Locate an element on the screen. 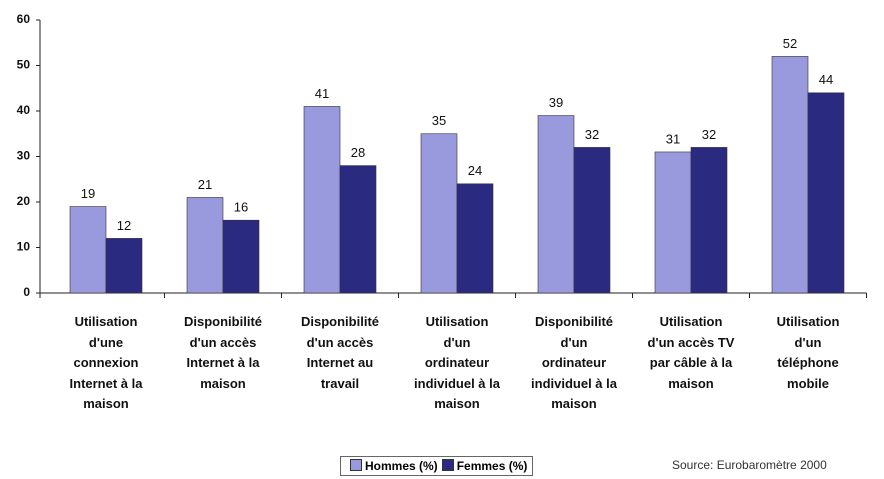 The height and width of the screenshot is (479, 884). value-label: 39 is located at coordinates (556, 102).